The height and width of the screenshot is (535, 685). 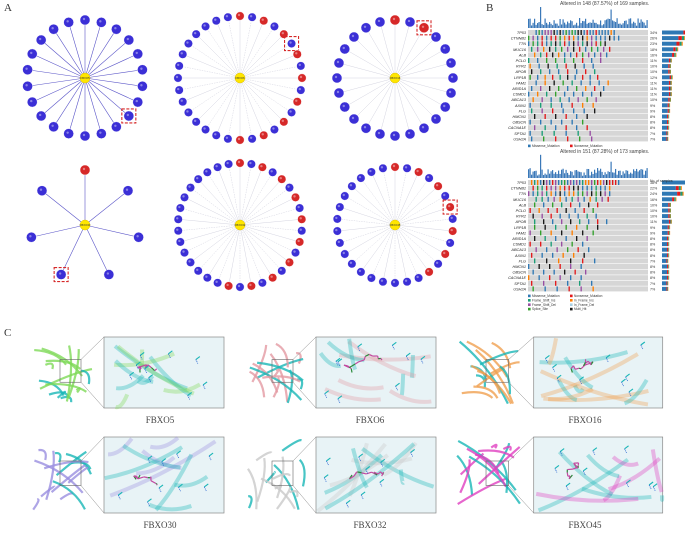 What do you see at coordinates (654, 61) in the screenshot?
I see `percent-label: 11%` at bounding box center [654, 61].